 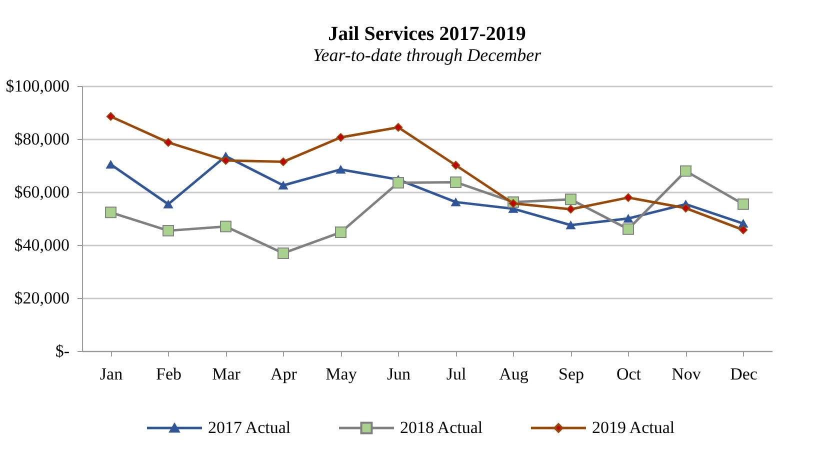 What do you see at coordinates (284, 374) in the screenshot?
I see `x-tick-label: Apr` at bounding box center [284, 374].